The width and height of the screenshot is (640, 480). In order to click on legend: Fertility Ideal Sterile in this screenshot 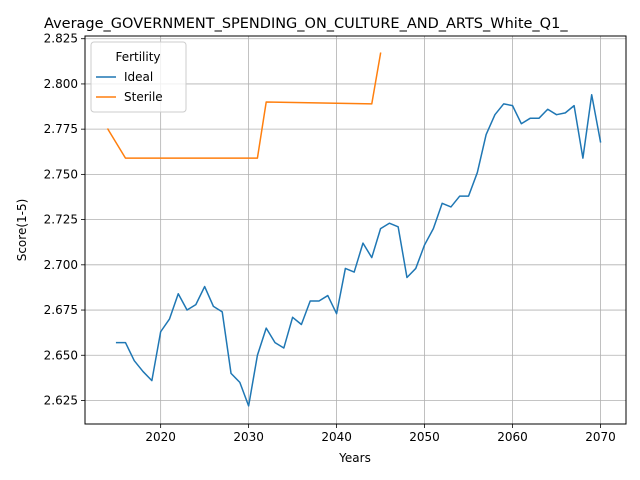, I will do `click(138, 77)`.